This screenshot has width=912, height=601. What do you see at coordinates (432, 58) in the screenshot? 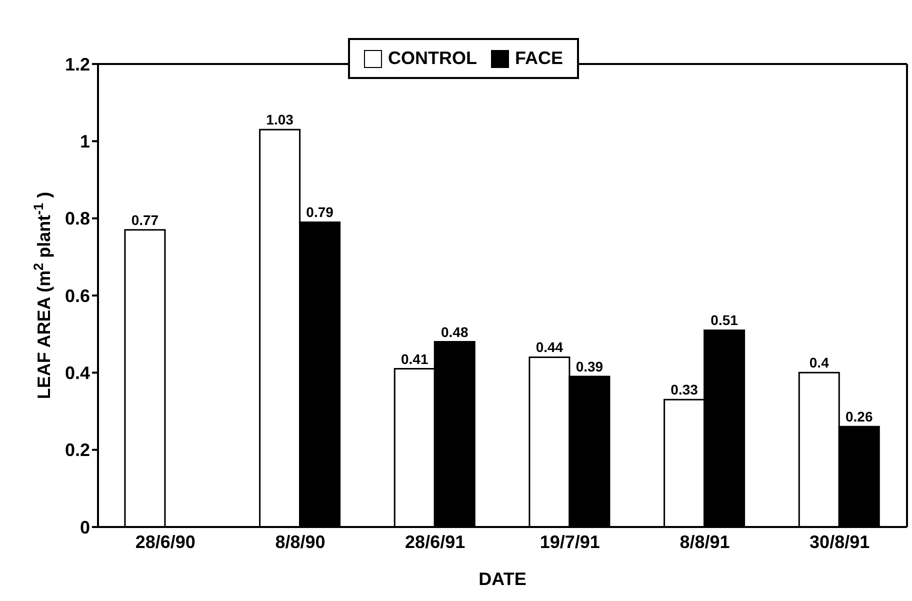
I see `legend-label: CONTROL` at bounding box center [432, 58].